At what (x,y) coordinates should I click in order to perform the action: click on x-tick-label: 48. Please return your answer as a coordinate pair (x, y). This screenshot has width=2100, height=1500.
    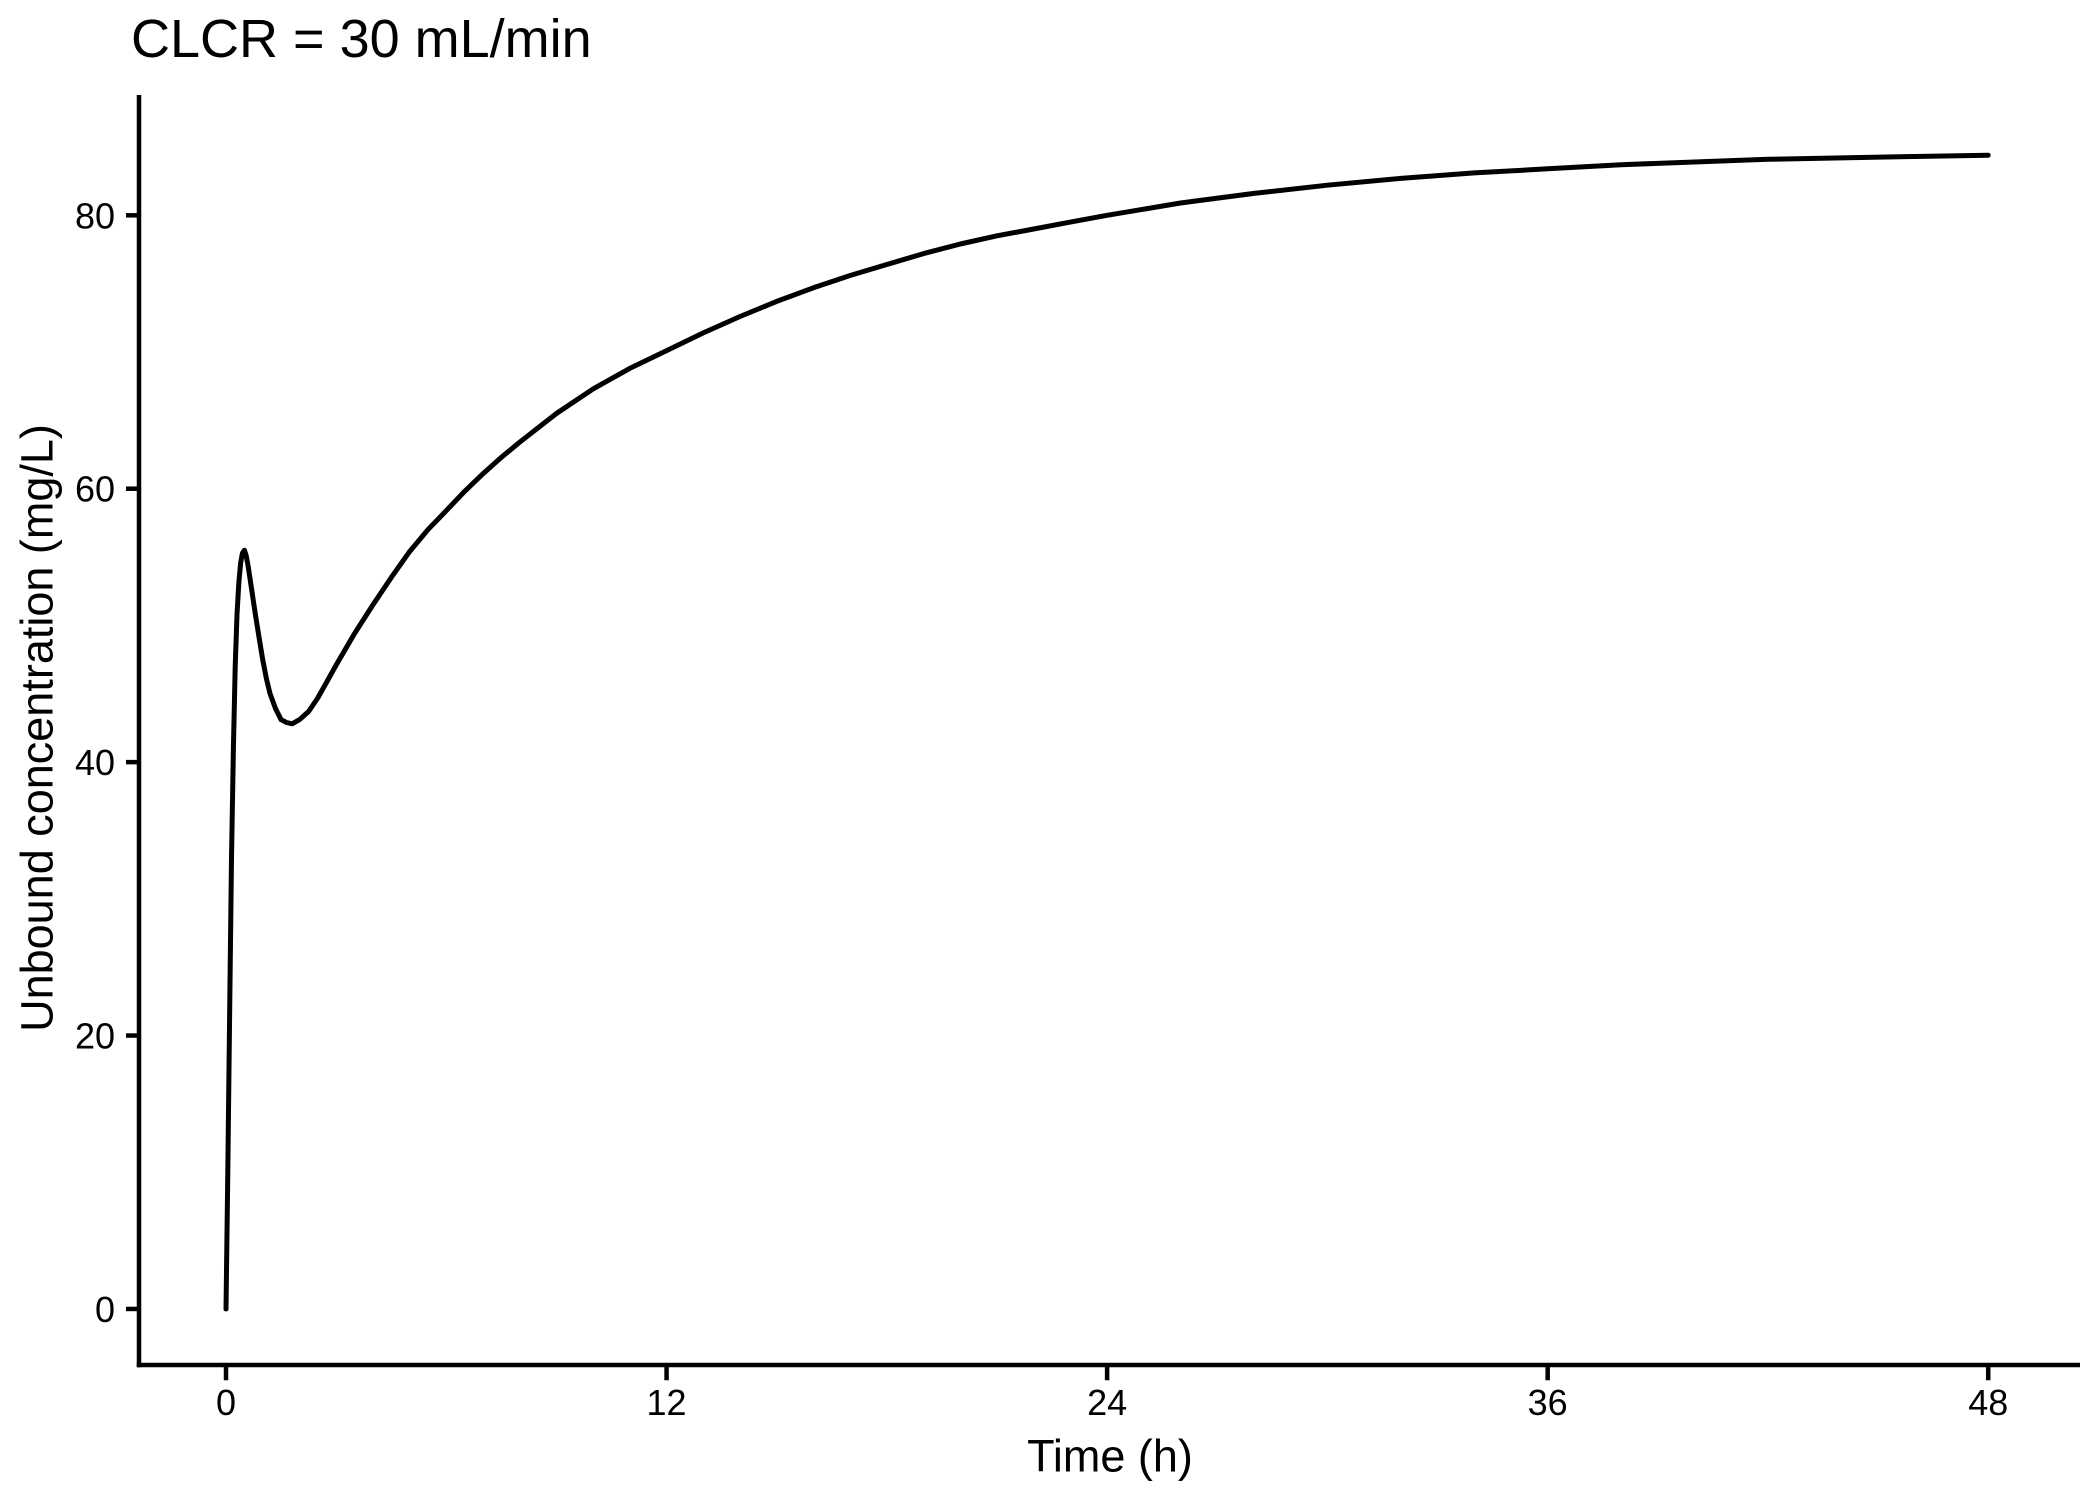
    Looking at the image, I should click on (1988, 1402).